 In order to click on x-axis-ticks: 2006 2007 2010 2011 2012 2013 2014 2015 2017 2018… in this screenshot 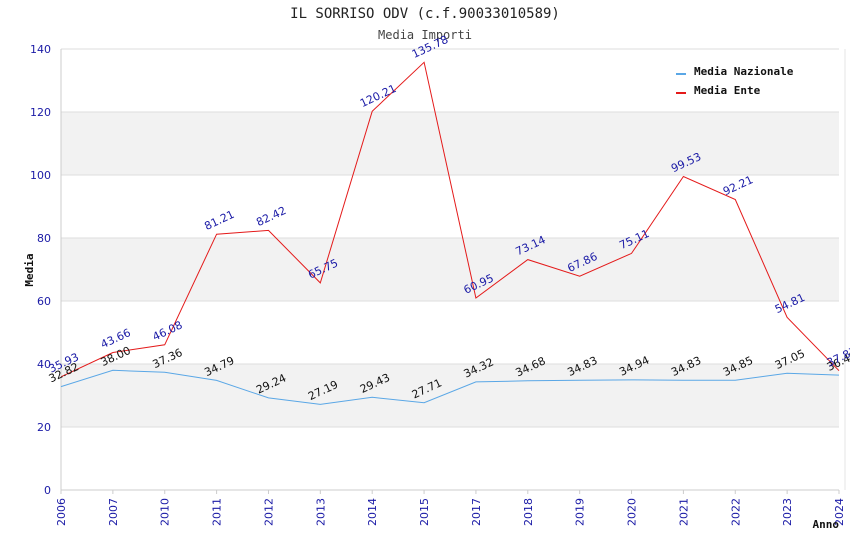, I will do `click(450, 508)`.